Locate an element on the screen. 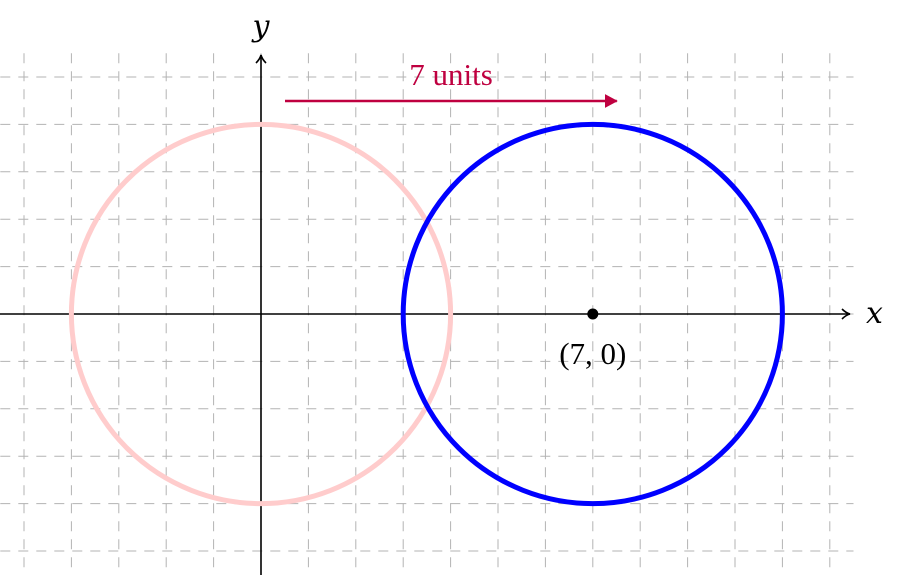 This screenshot has width=903, height=575. center-point is located at coordinates (593, 314).